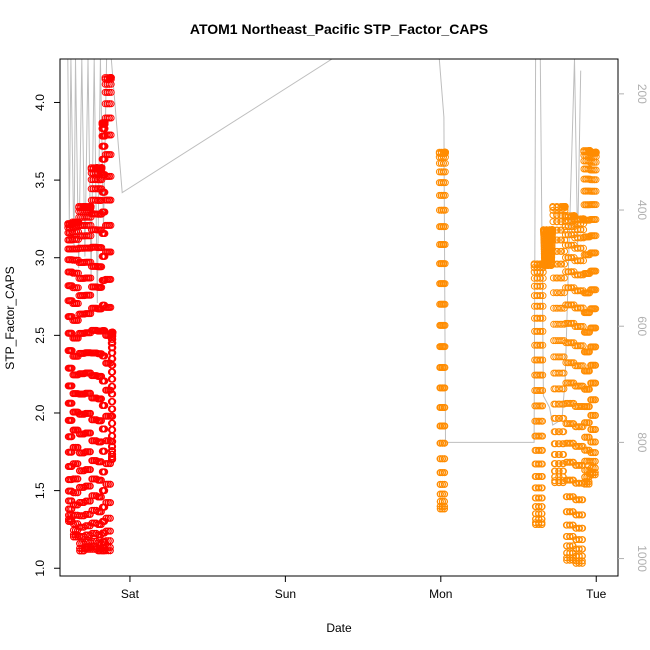 This screenshot has height=650, width=650. What do you see at coordinates (10, 317) in the screenshot?
I see `y-axis-label: STP_Factor_CAPS` at bounding box center [10, 317].